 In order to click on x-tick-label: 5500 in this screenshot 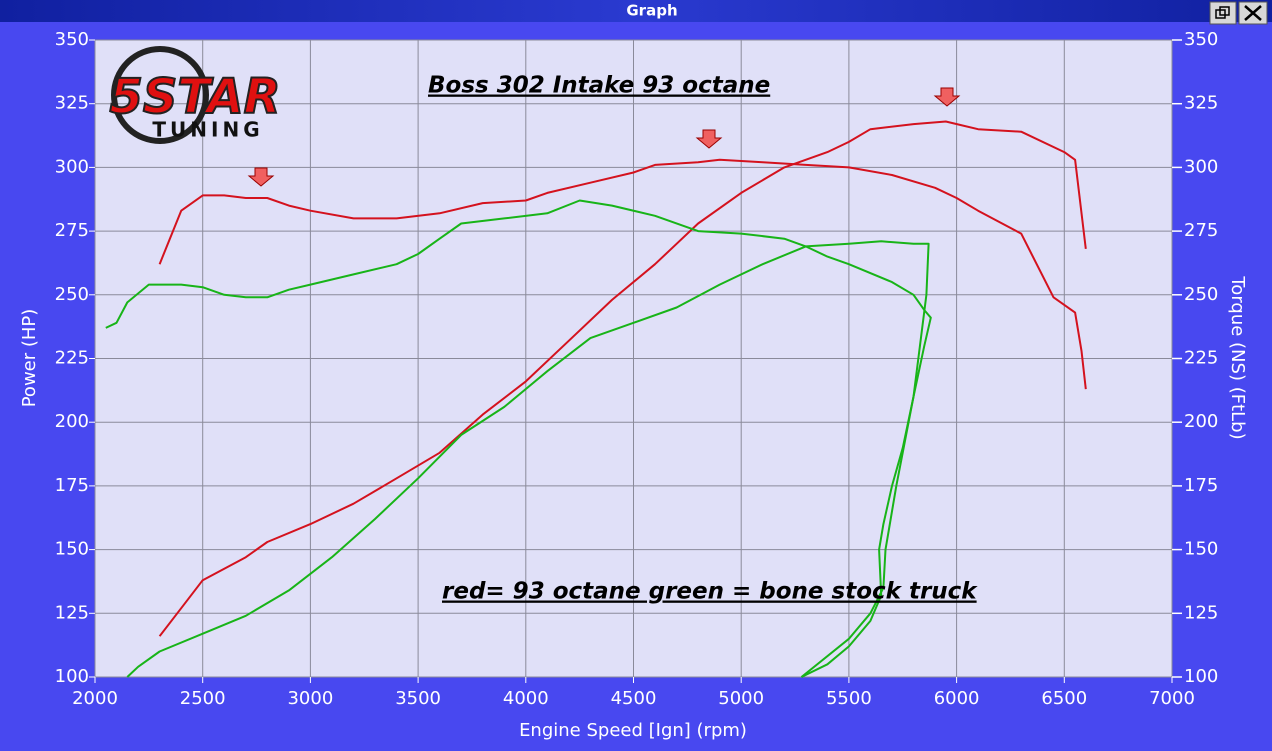, I will do `click(849, 698)`.